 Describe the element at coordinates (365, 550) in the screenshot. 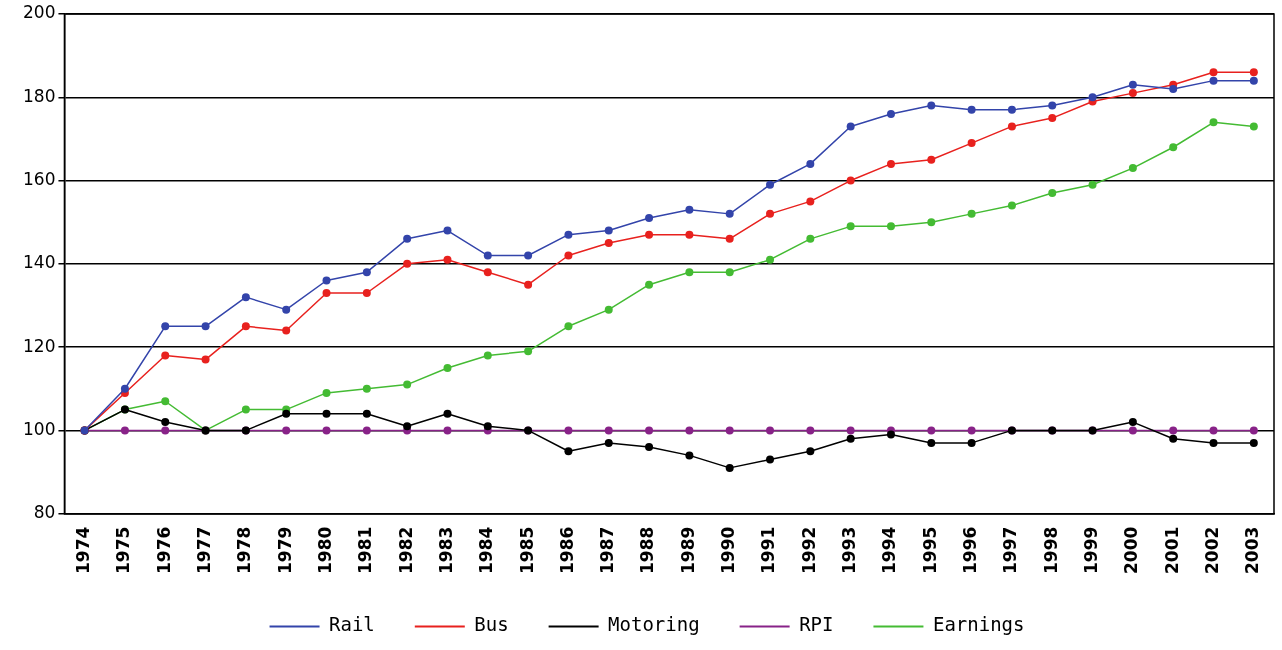

I see `x-tick-label: 1981` at that location.